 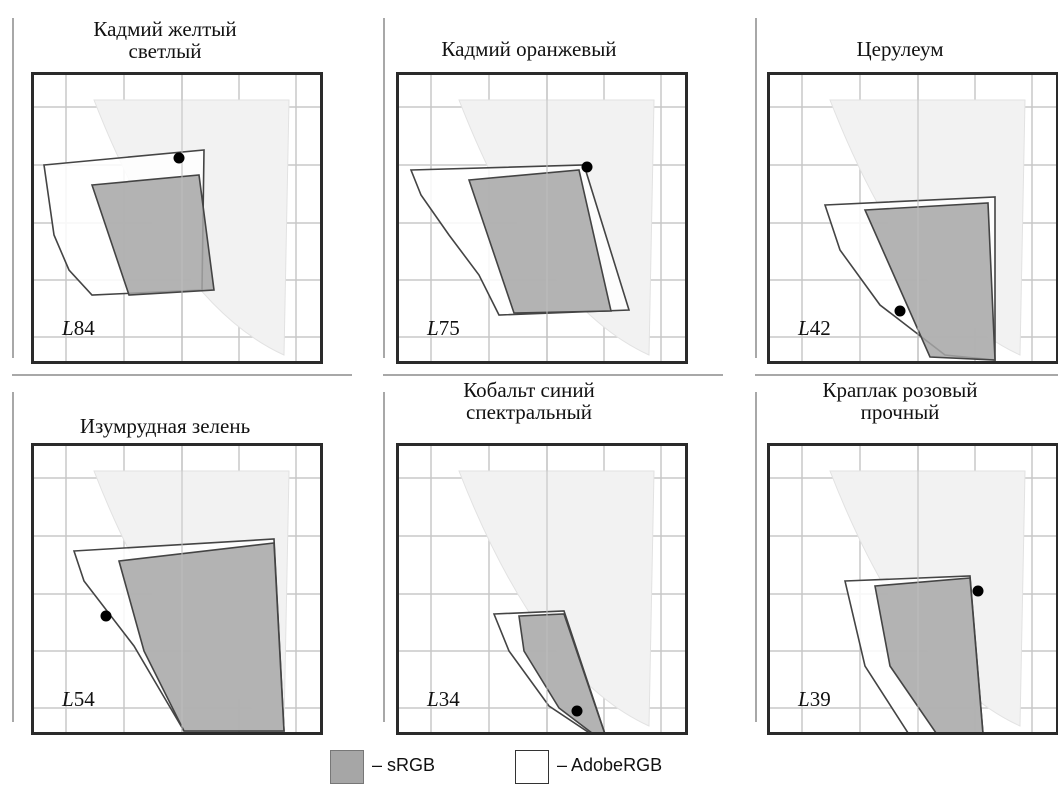 I want to click on lum-value: 84, so click(x=84, y=328).